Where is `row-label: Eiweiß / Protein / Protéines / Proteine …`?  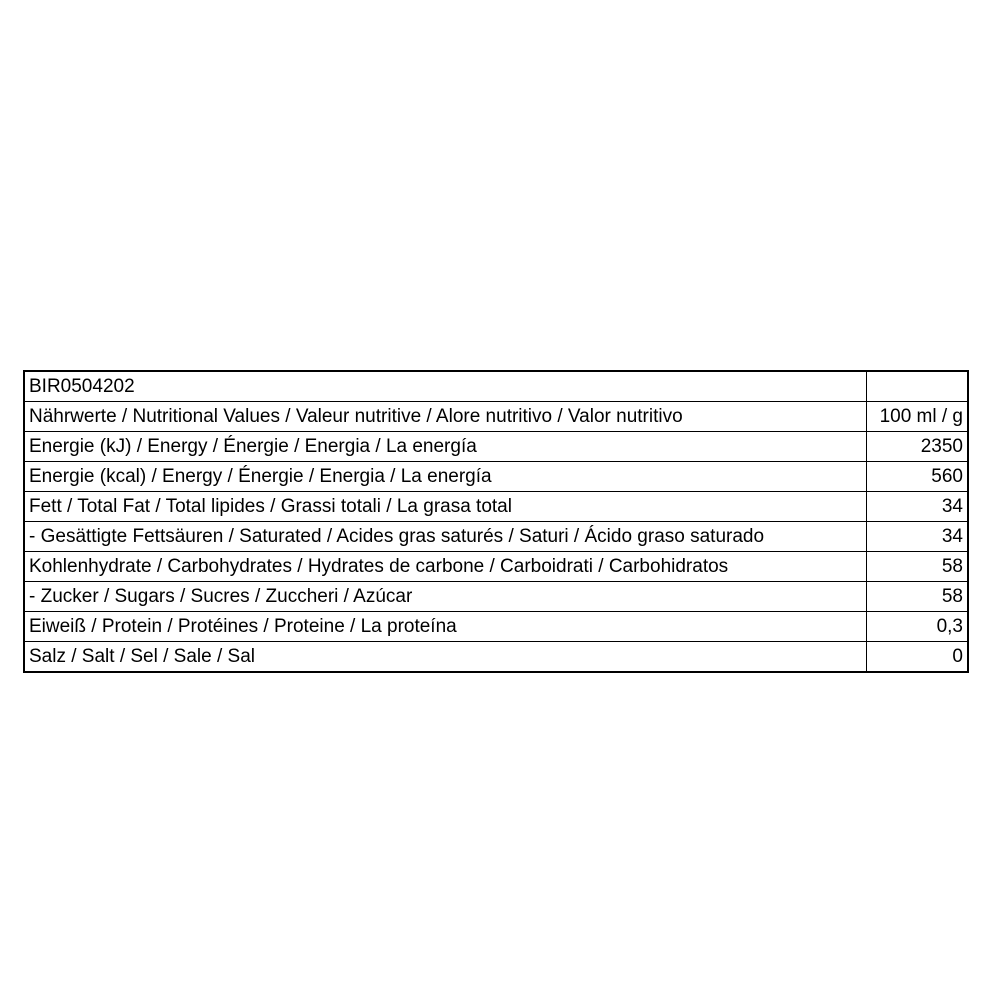 row-label: Eiweiß / Protein / Protéines / Proteine … is located at coordinates (445, 626).